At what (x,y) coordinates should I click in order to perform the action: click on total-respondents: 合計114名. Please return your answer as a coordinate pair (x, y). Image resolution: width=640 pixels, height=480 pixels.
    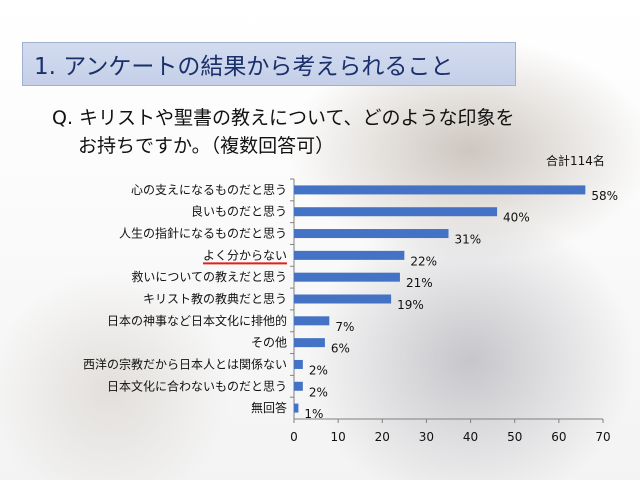
    Looking at the image, I should click on (575, 161).